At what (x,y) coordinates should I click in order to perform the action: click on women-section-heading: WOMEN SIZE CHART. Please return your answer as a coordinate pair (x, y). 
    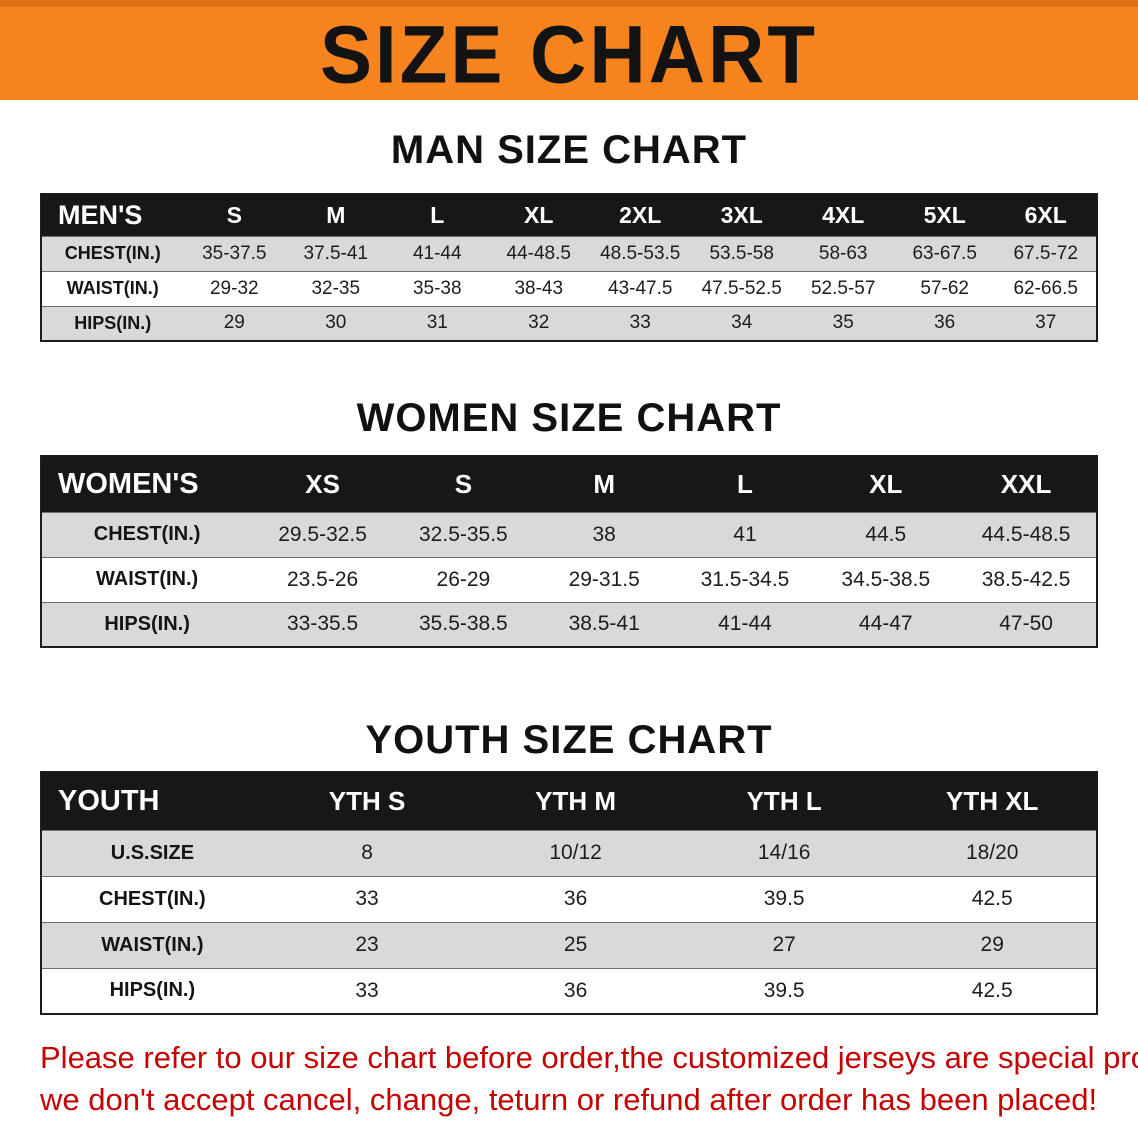
    Looking at the image, I should click on (569, 418).